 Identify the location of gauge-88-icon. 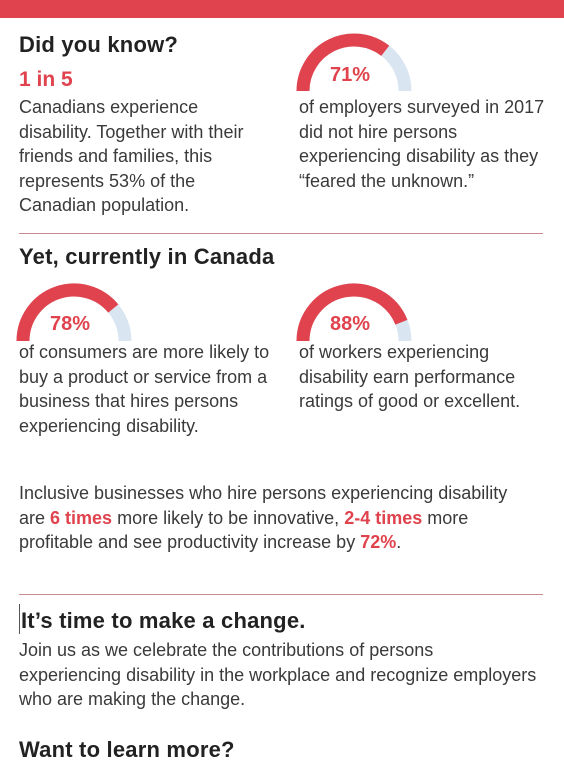
(354, 312).